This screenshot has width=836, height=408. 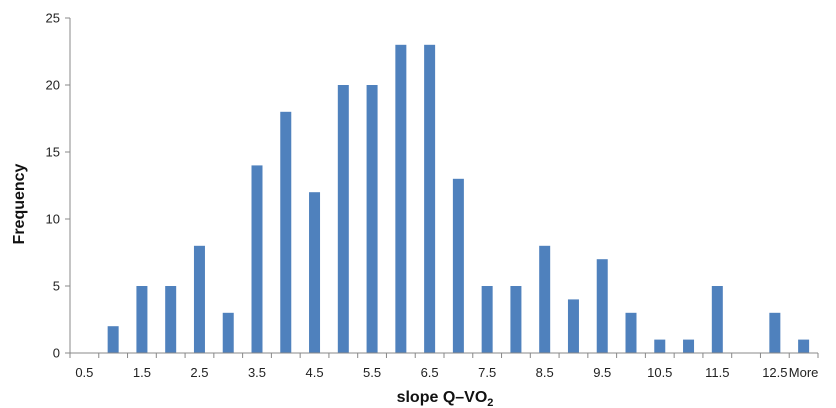 I want to click on x-tick-label: 4.5, so click(x=315, y=372).